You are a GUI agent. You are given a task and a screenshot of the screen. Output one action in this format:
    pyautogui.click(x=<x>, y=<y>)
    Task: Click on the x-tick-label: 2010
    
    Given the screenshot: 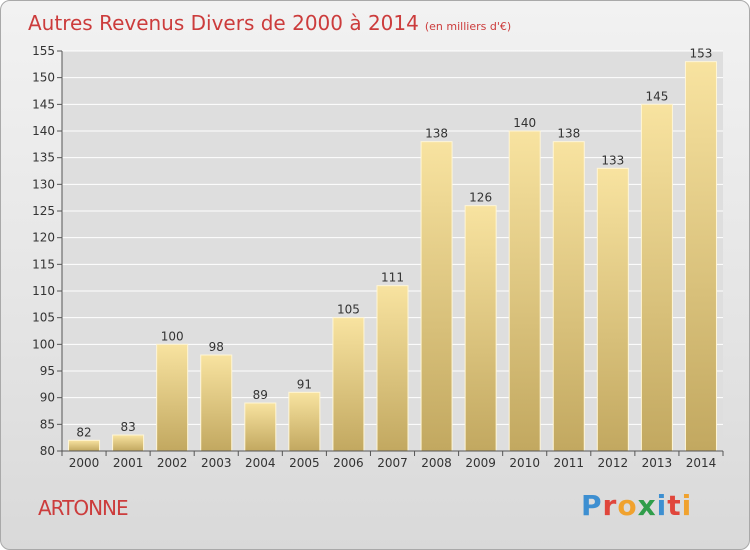 What is the action you would take?
    pyautogui.click(x=524, y=463)
    